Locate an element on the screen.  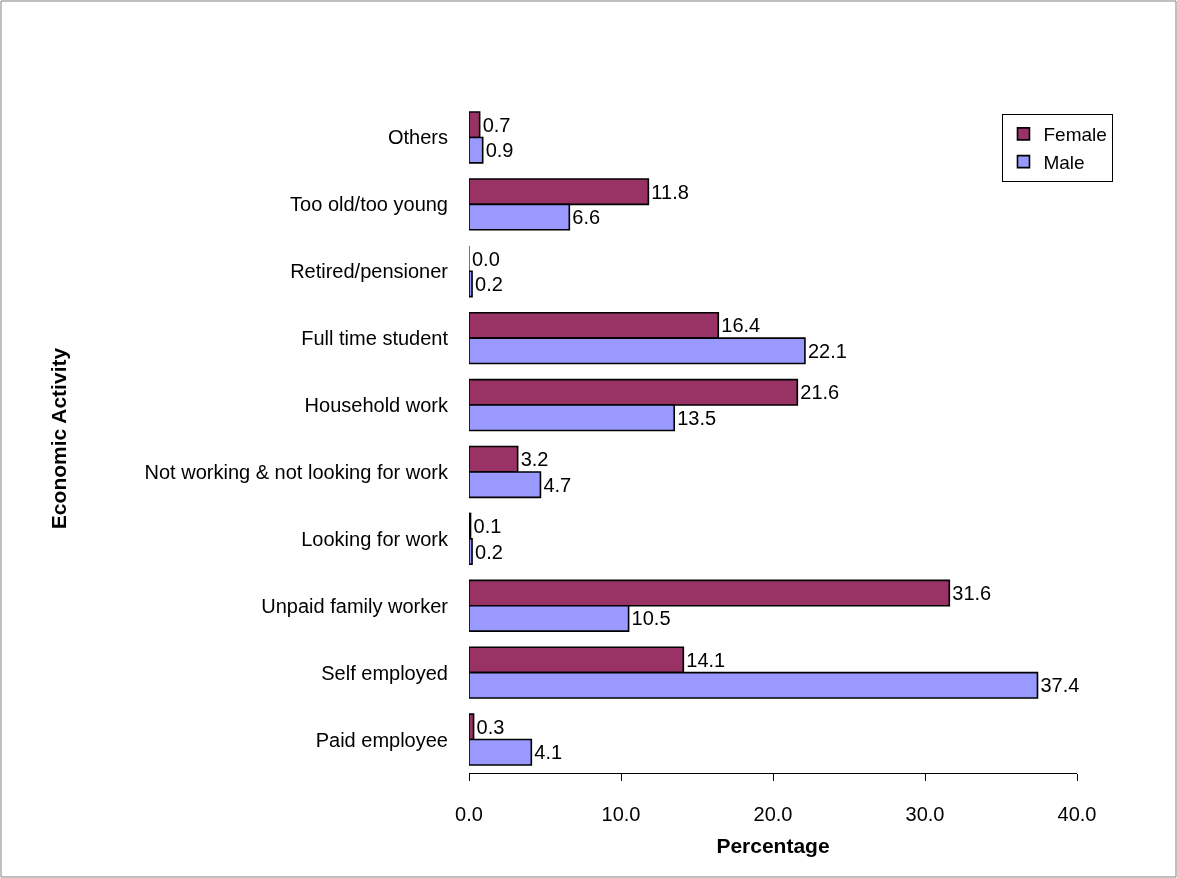
y-tick-label: Full time student is located at coordinates (375, 338).